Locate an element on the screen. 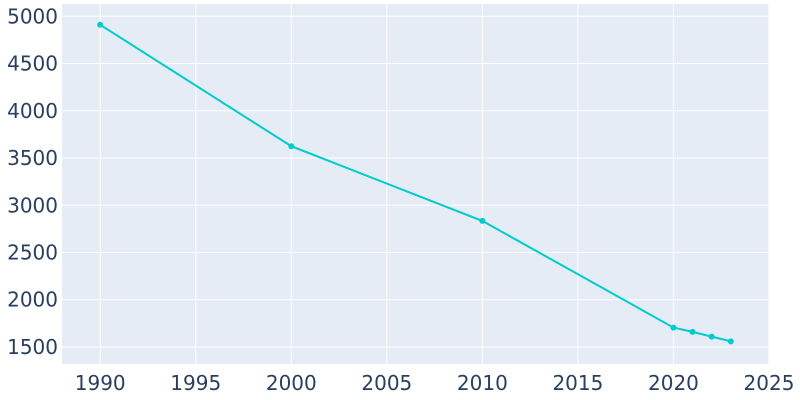  x-tick-label: 2025 is located at coordinates (769, 383).